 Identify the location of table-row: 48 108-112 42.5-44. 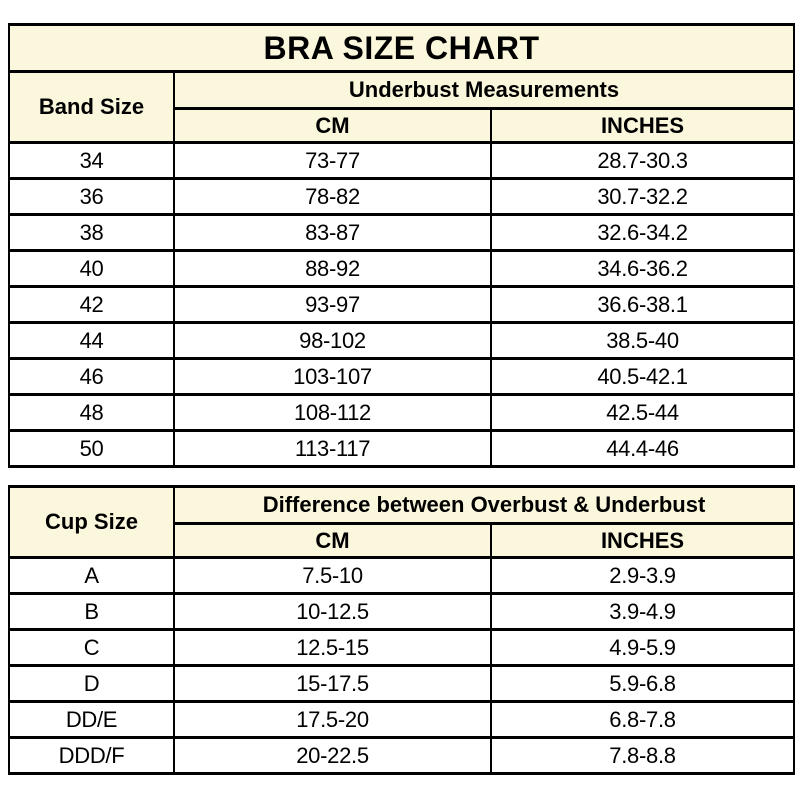
(402, 412).